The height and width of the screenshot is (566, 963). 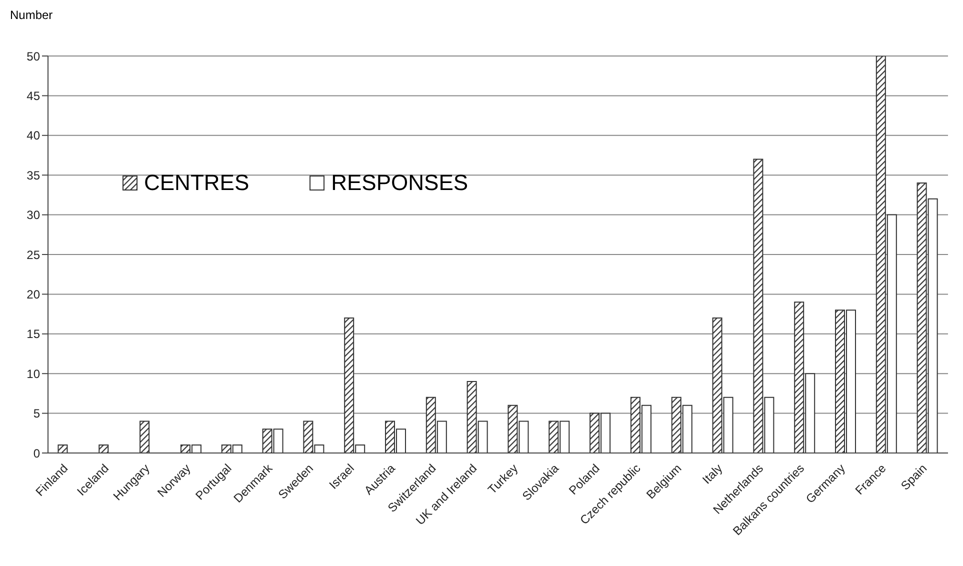 I want to click on y-tick-label: 20, so click(x=33, y=294).